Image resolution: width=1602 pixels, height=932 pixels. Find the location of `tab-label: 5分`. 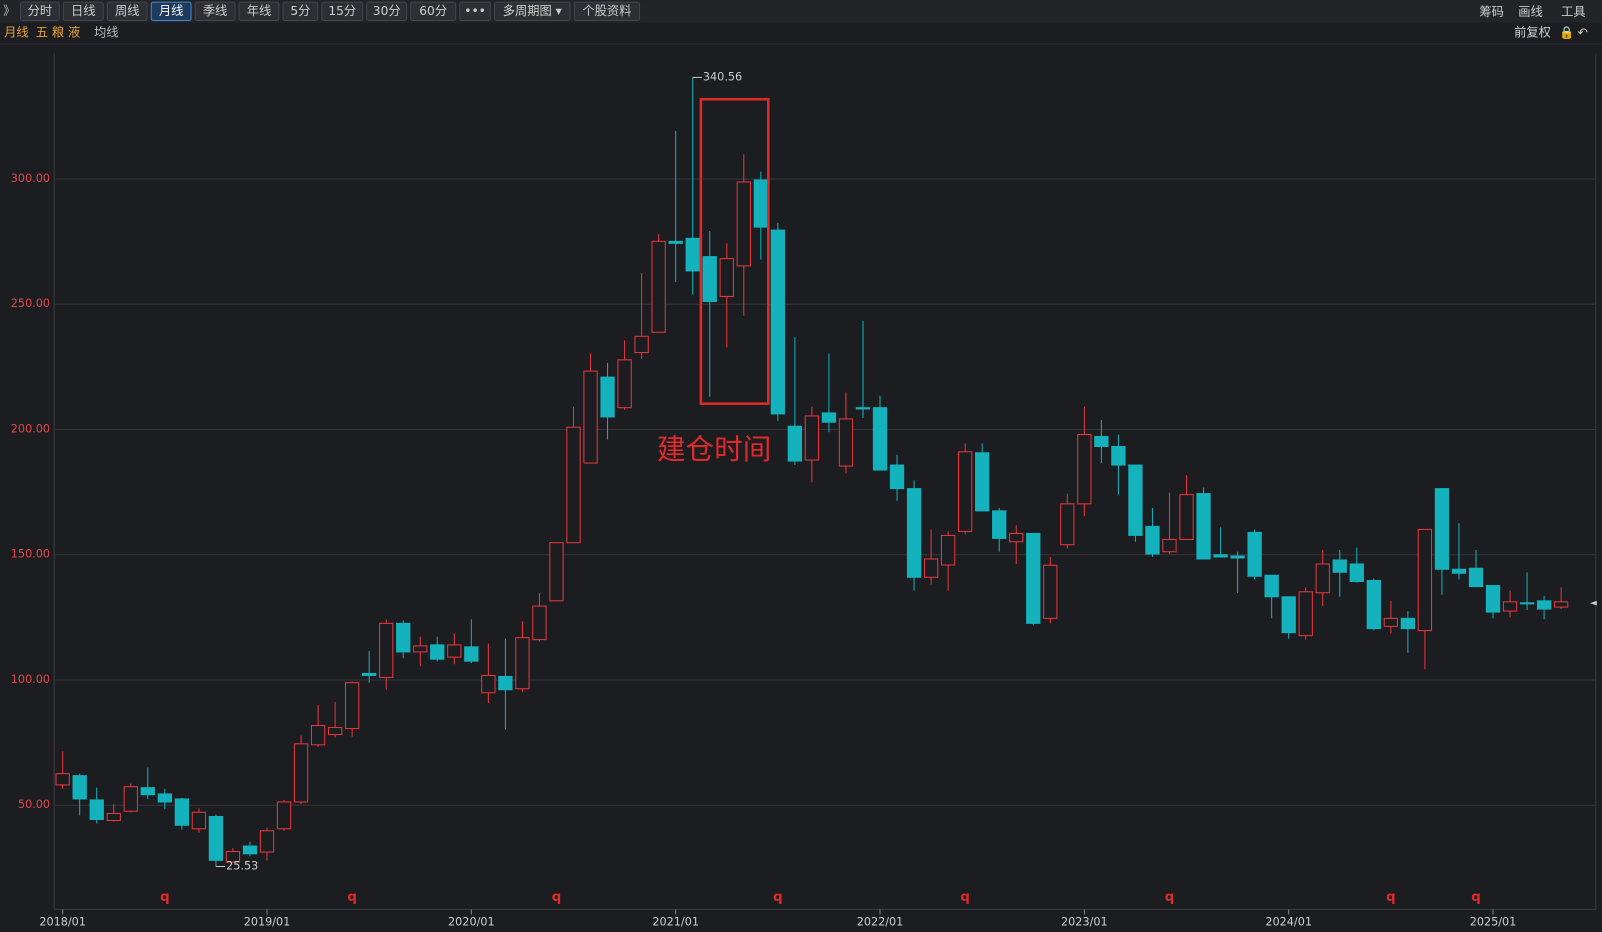

tab-label: 5分 is located at coordinates (300, 11).